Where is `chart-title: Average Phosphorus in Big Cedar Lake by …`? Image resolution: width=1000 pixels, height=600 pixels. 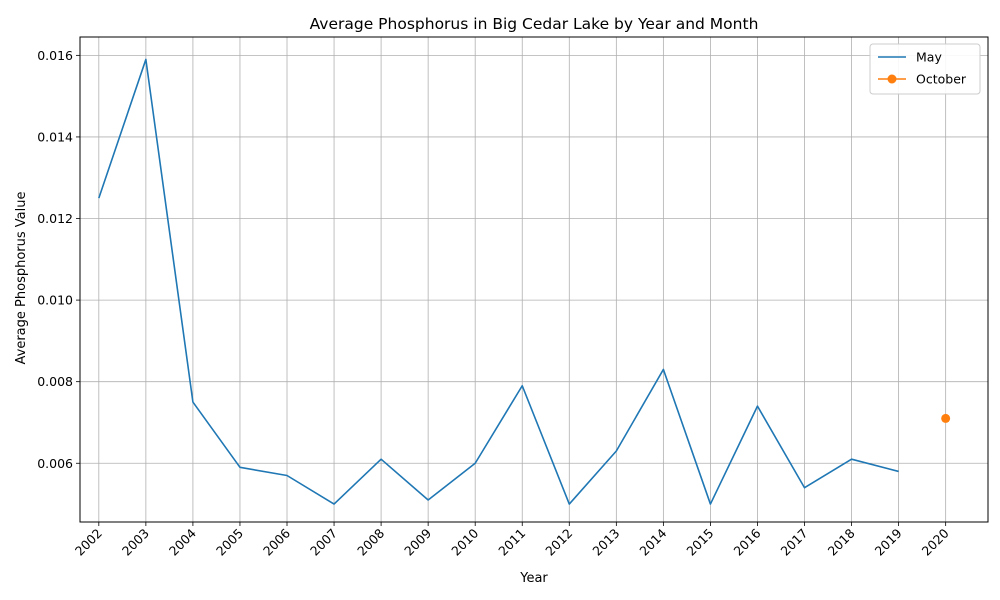 chart-title: Average Phosphorus in Big Cedar Lake by … is located at coordinates (534, 24).